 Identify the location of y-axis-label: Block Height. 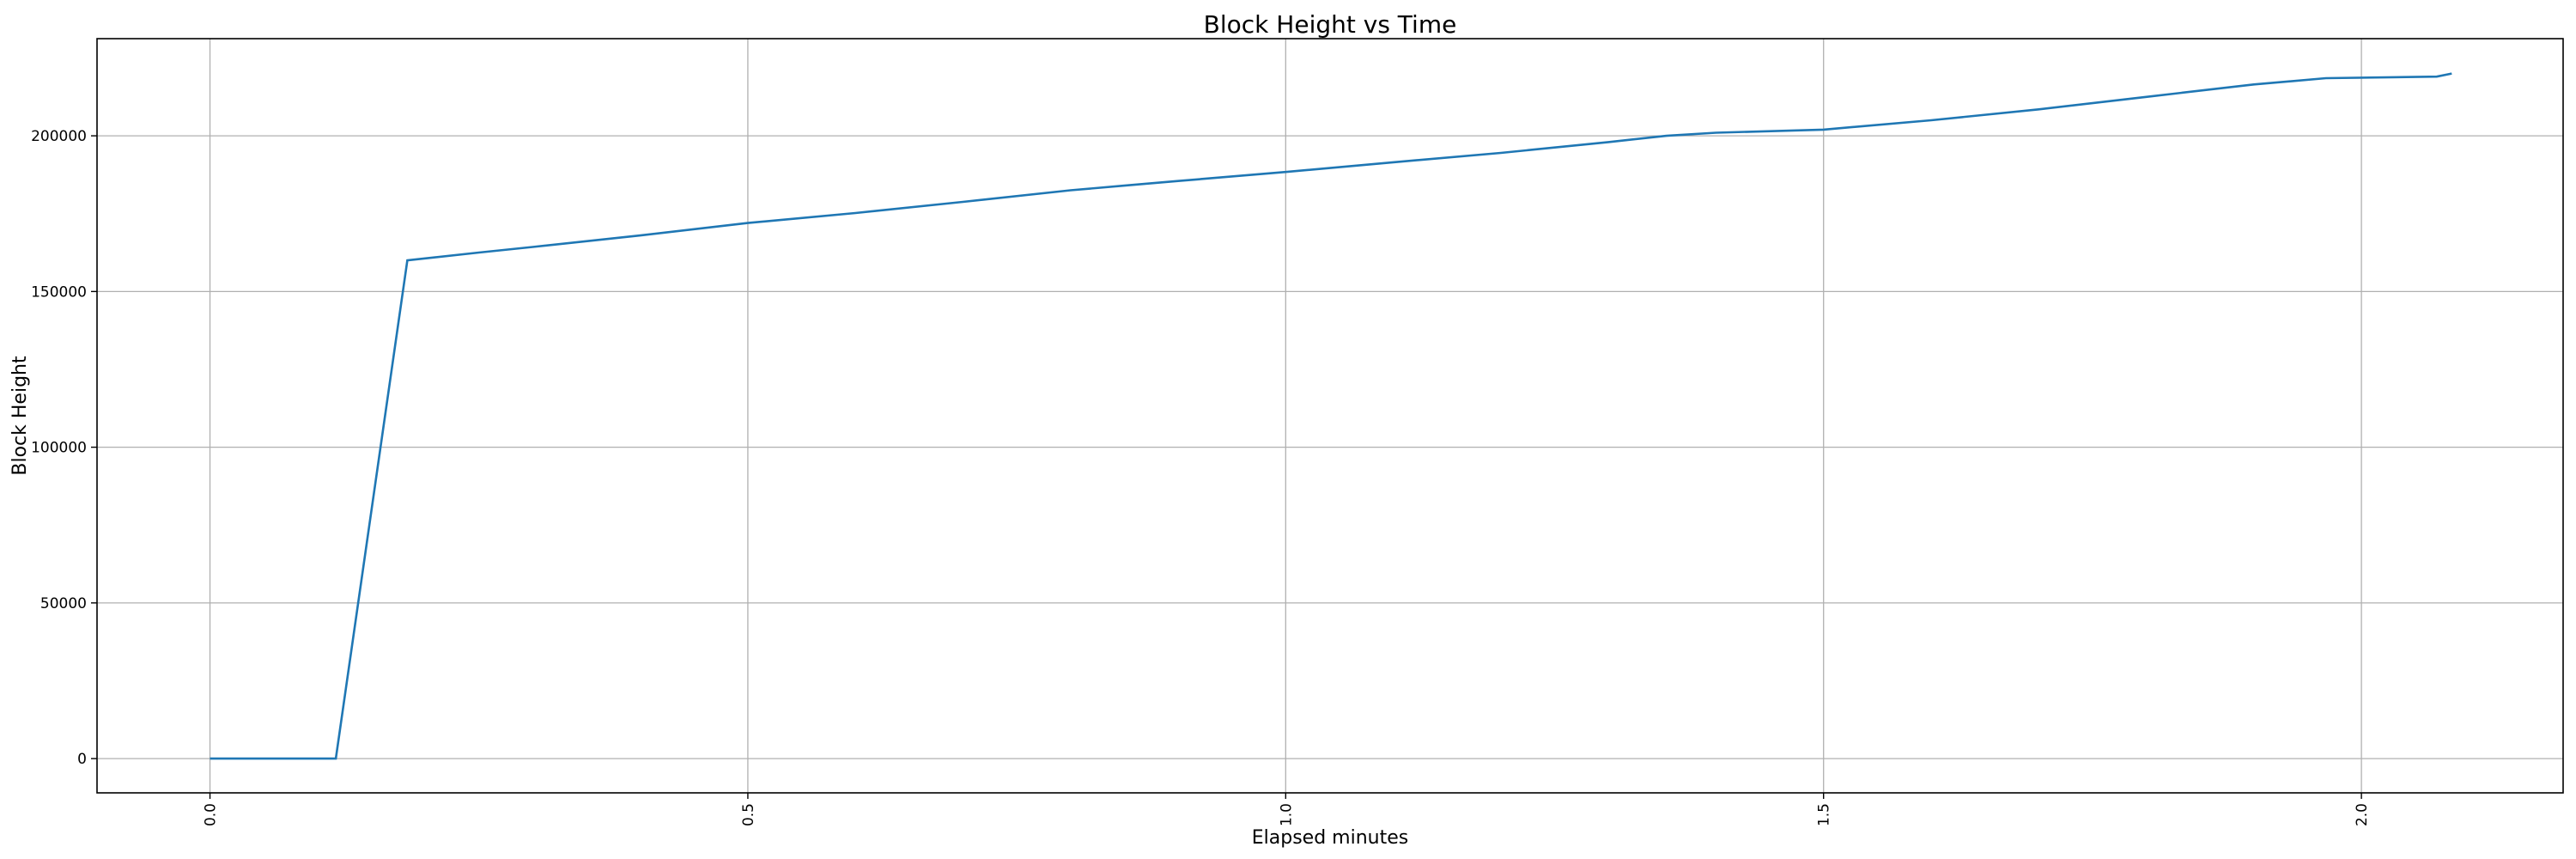
(20, 416).